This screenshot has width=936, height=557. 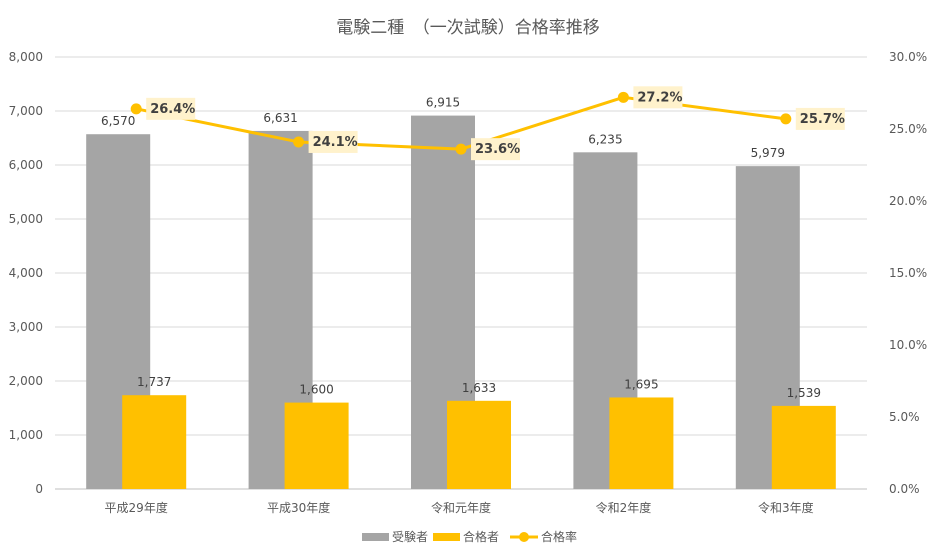 What do you see at coordinates (26, 273) in the screenshot?
I see `y-left-tick-label: 4,000` at bounding box center [26, 273].